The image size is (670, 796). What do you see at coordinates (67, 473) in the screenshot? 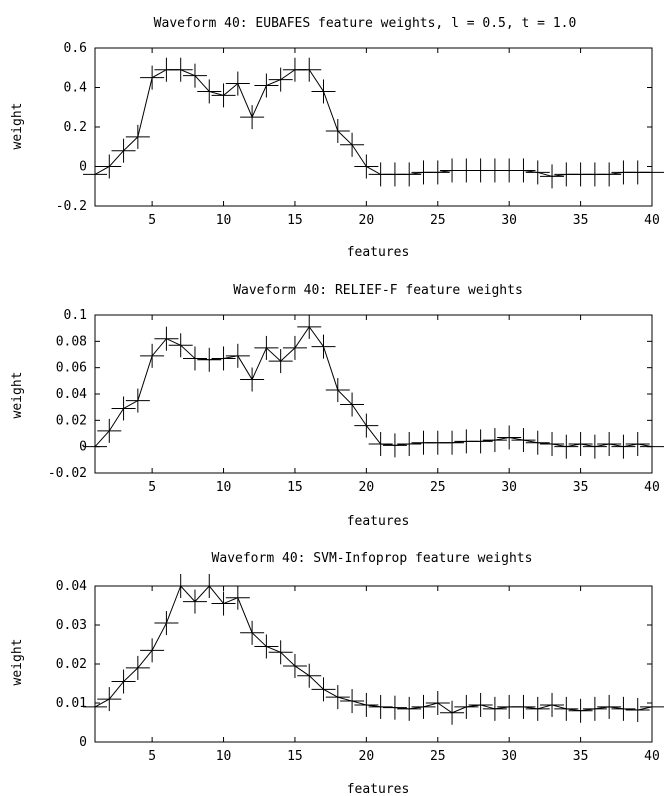
I see `y-tick-label: -0.02` at bounding box center [67, 473].